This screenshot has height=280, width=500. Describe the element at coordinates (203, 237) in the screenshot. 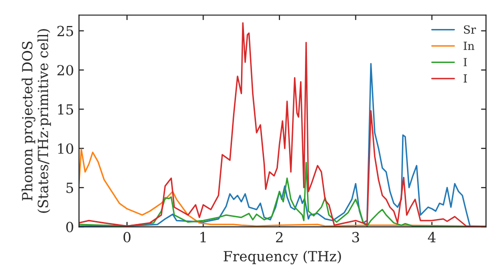

I see `x-tick-label: 1` at that location.